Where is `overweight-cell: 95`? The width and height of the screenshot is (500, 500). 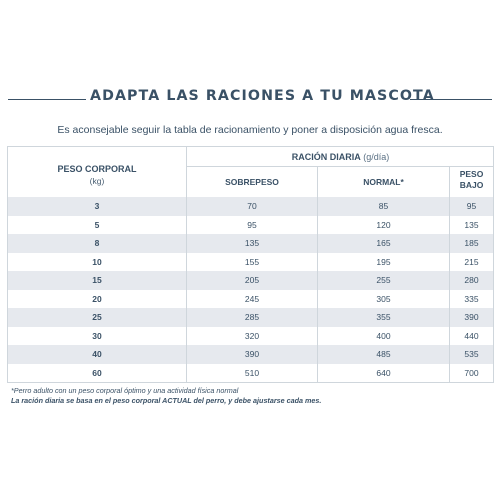 overweight-cell: 95 is located at coordinates (251, 224).